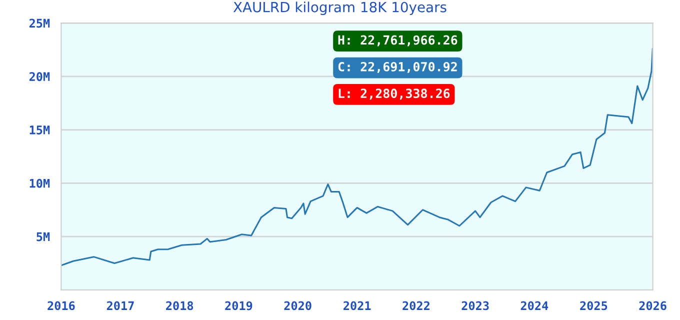  What do you see at coordinates (357, 305) in the screenshot?
I see `x-tick-label: 2021` at bounding box center [357, 305].